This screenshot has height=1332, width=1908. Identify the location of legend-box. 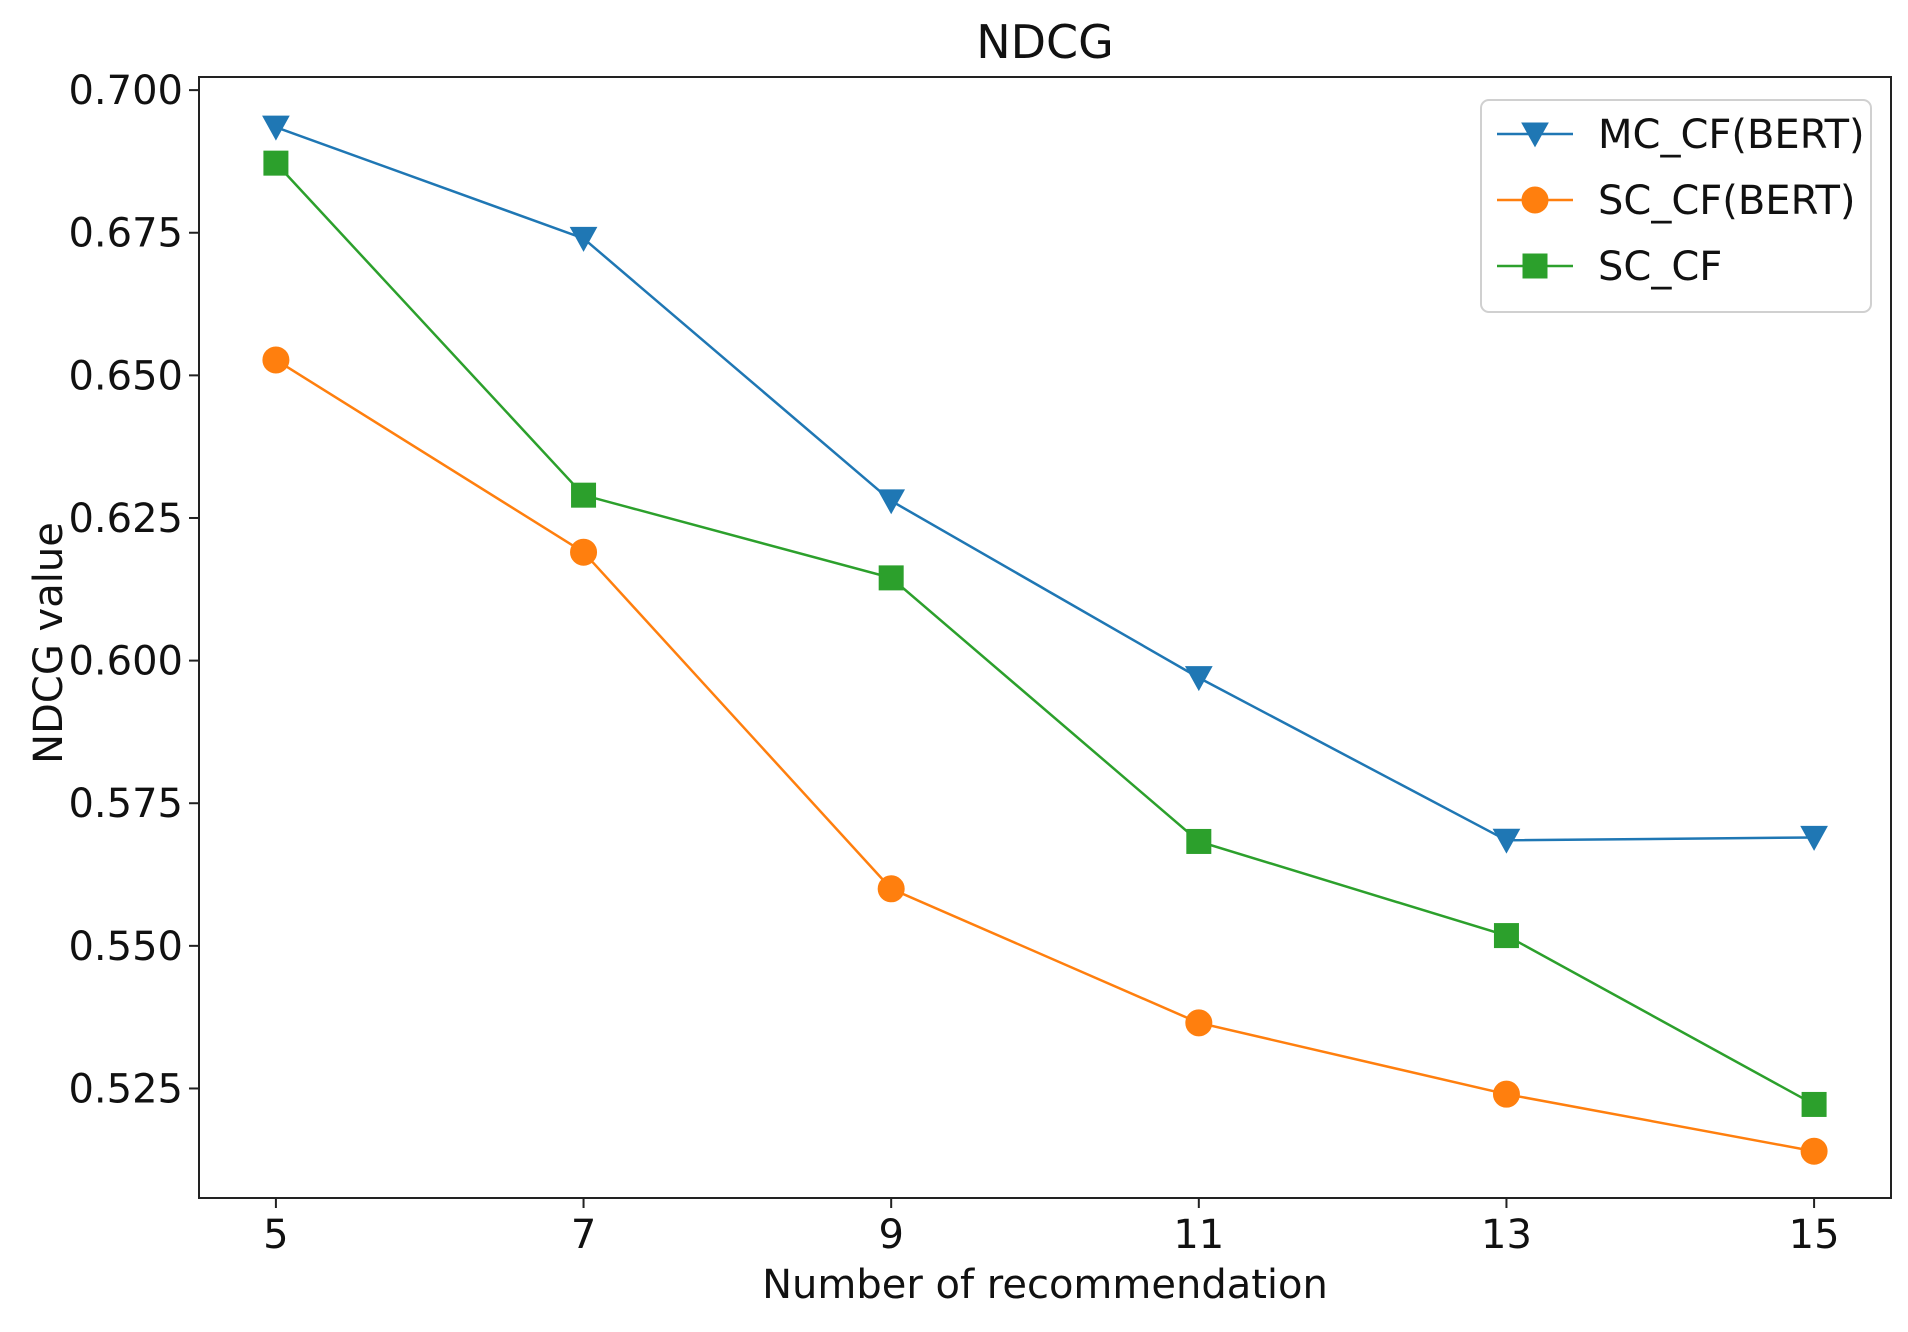
(1676, 206).